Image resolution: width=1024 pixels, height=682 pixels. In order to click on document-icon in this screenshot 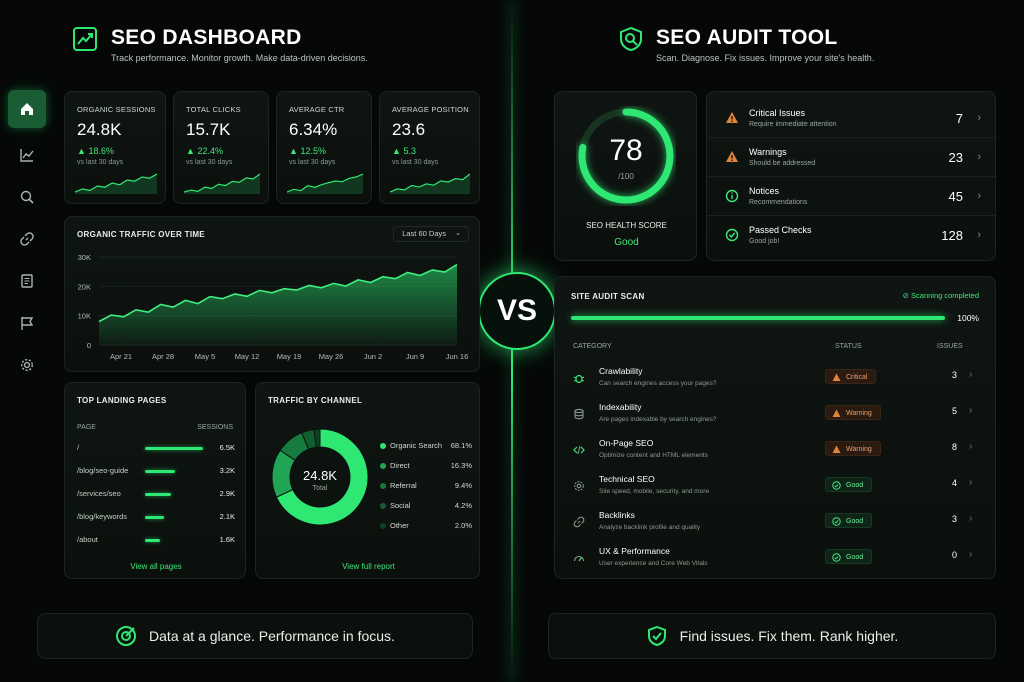, I will do `click(27, 281)`.